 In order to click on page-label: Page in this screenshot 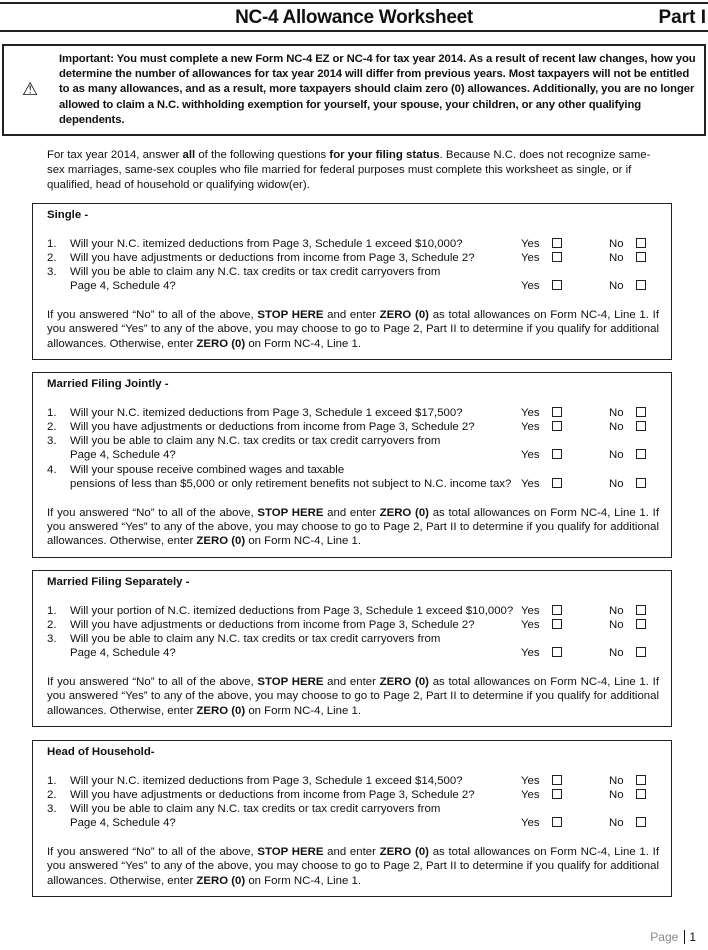, I will do `click(664, 937)`.